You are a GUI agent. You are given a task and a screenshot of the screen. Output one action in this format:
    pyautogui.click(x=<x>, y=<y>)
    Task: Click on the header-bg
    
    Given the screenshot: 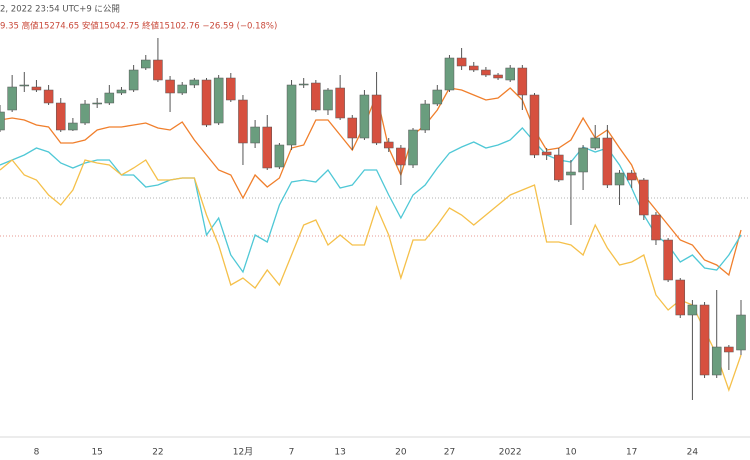 What is the action you would take?
    pyautogui.click(x=375, y=17)
    